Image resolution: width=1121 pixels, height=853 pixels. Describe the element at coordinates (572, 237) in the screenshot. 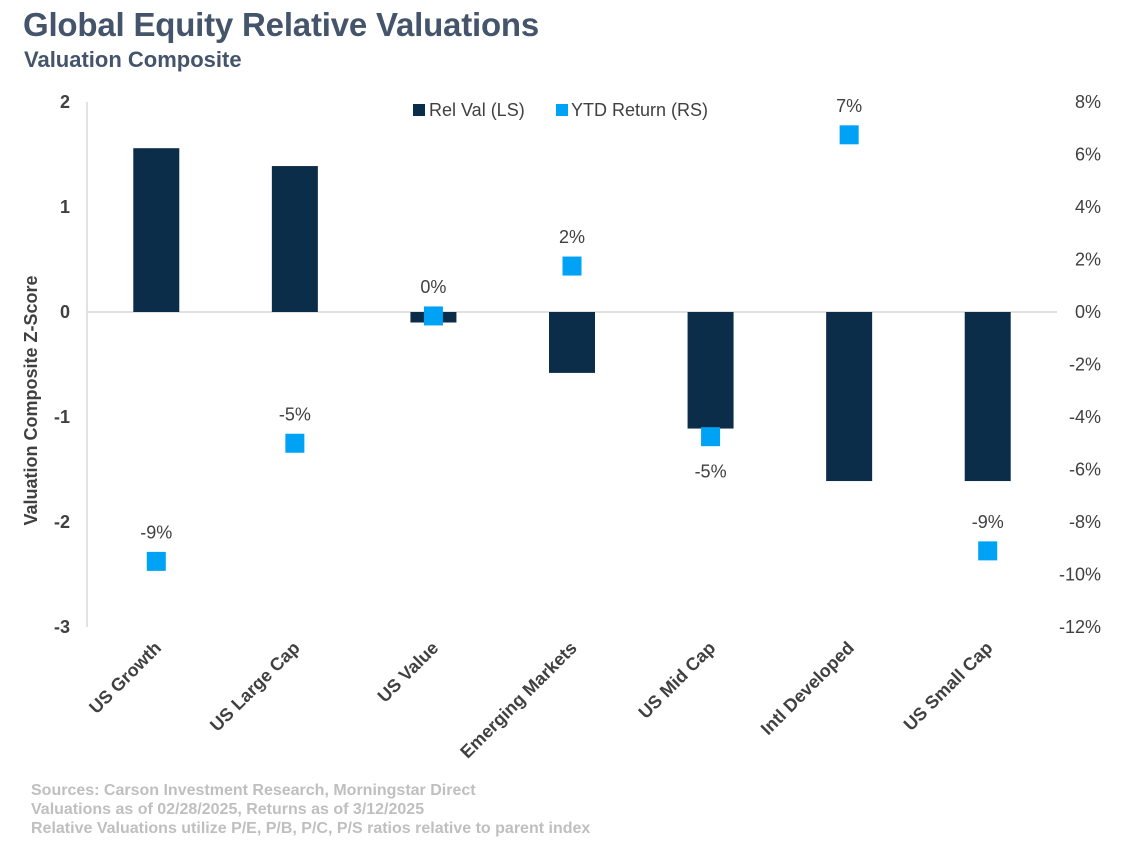

I see `data-label-ytd-return: 2%` at that location.